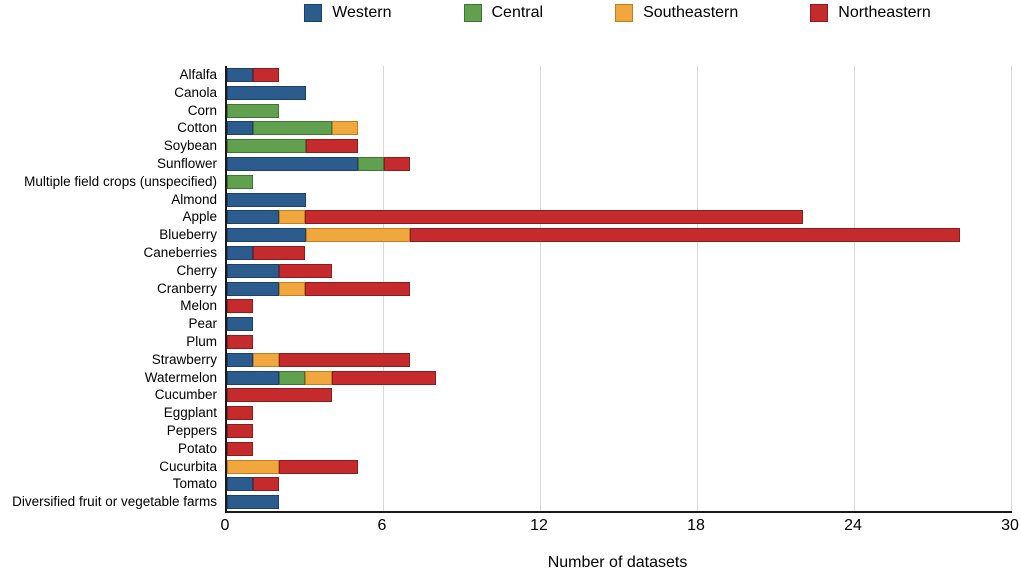  I want to click on y-axis-label: Cranberry, so click(186, 288).